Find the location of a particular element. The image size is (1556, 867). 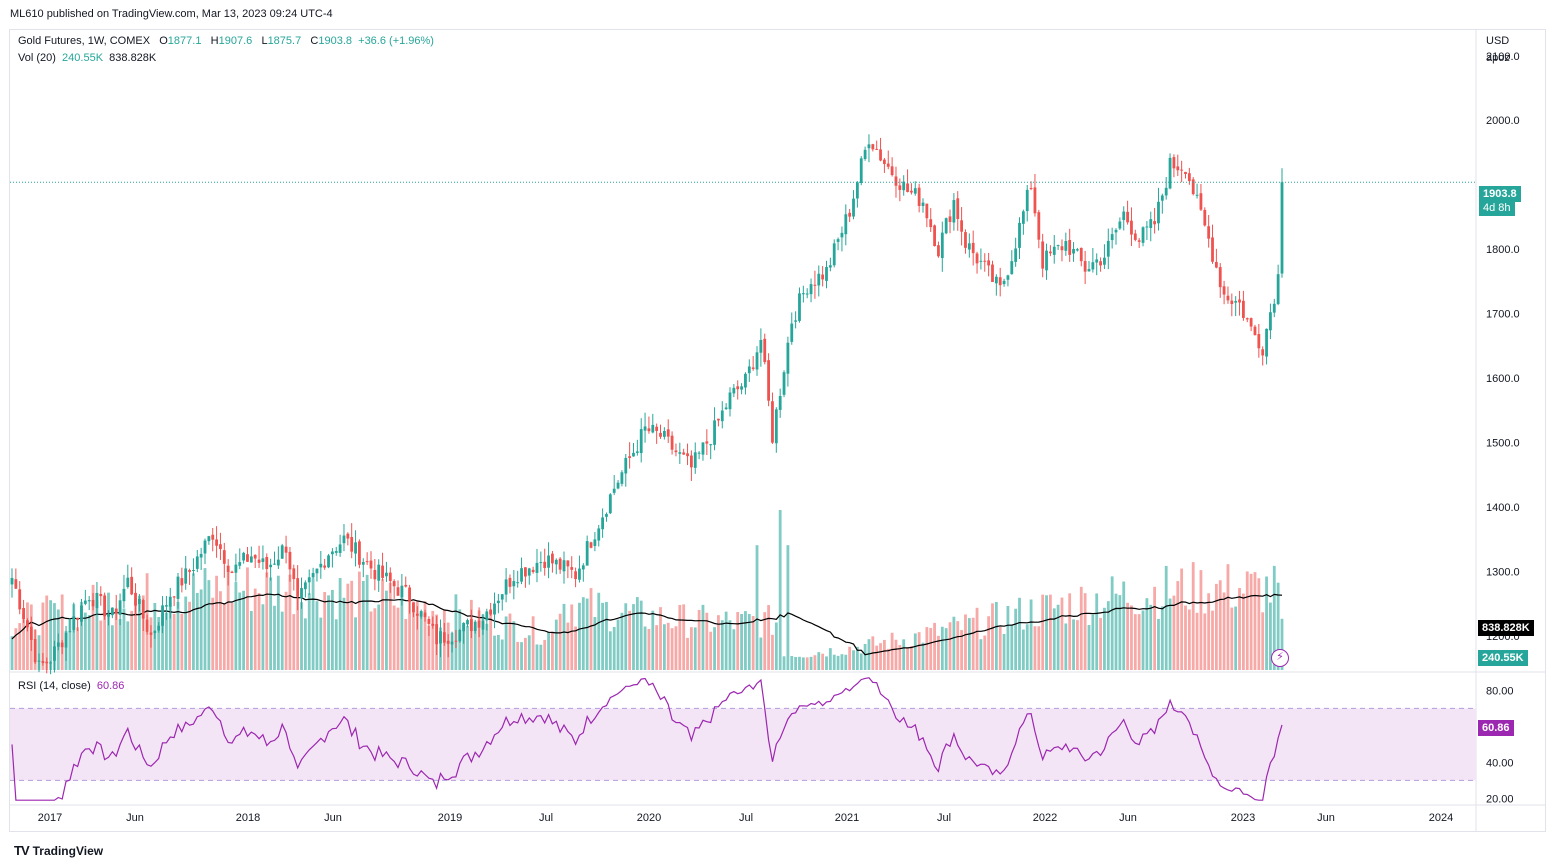

time-tick-label: 2022 is located at coordinates (1045, 818).